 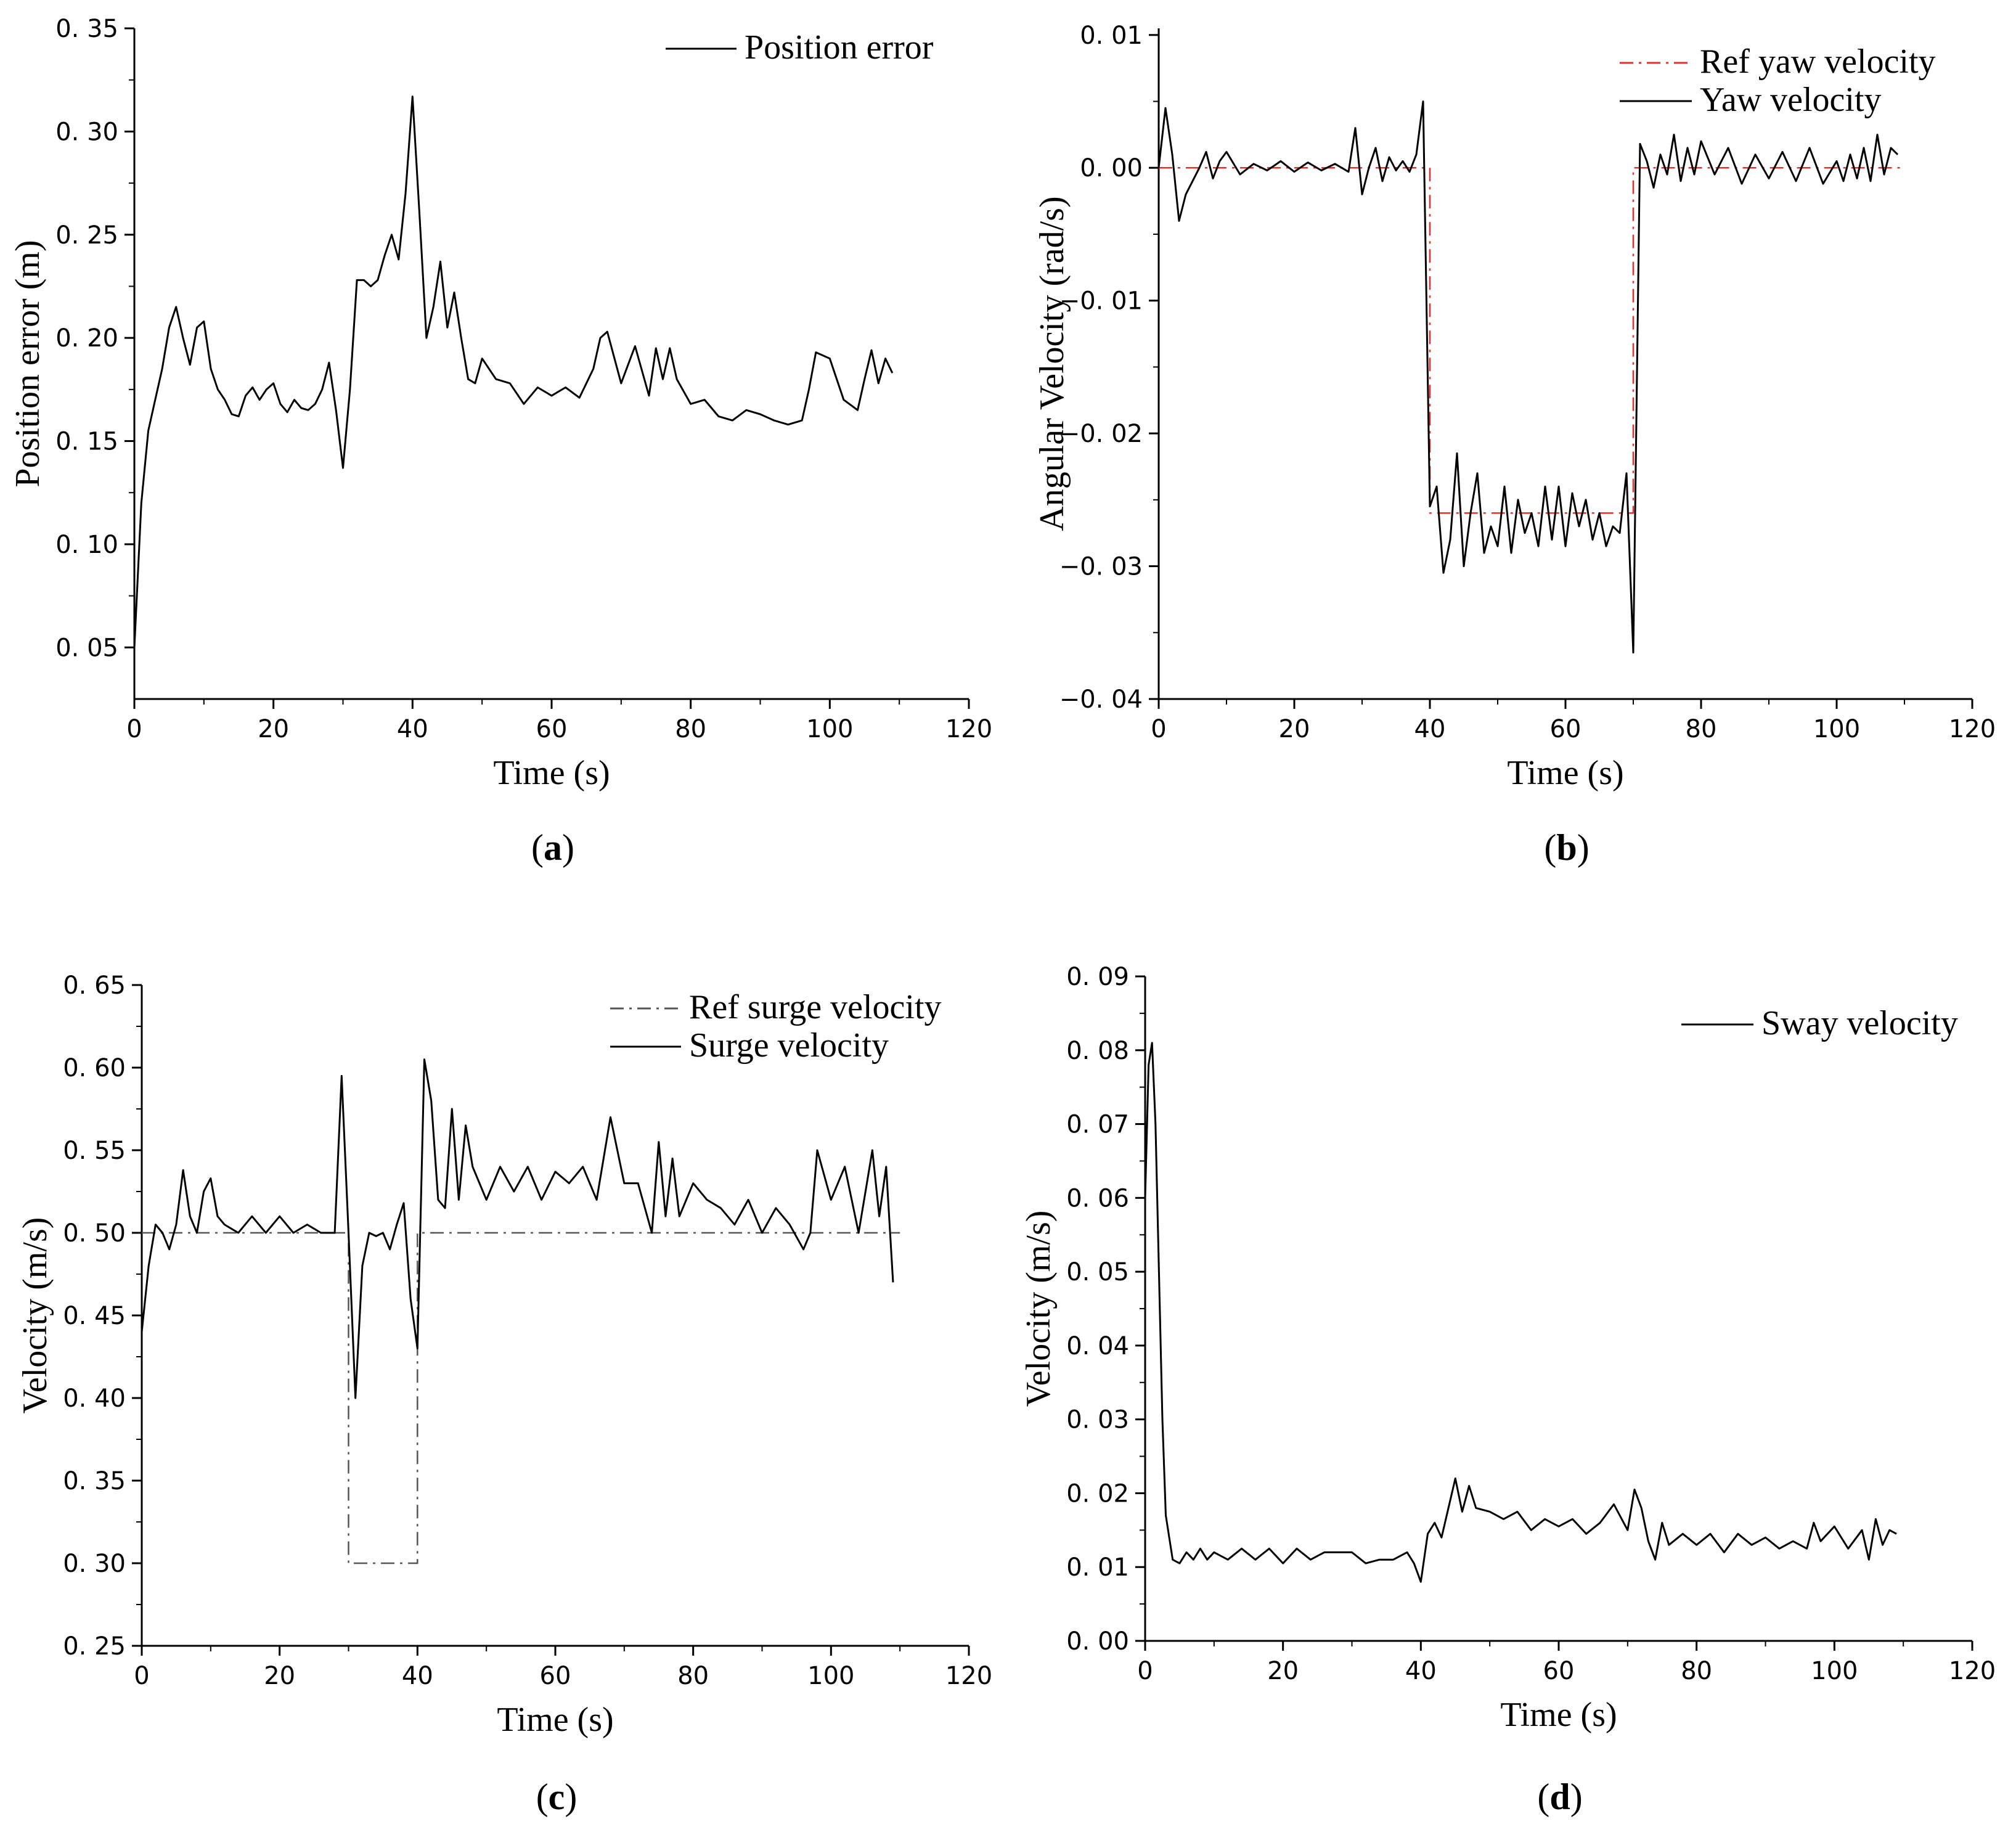 I want to click on series-line-yaw-velocity, so click(x=1528, y=377).